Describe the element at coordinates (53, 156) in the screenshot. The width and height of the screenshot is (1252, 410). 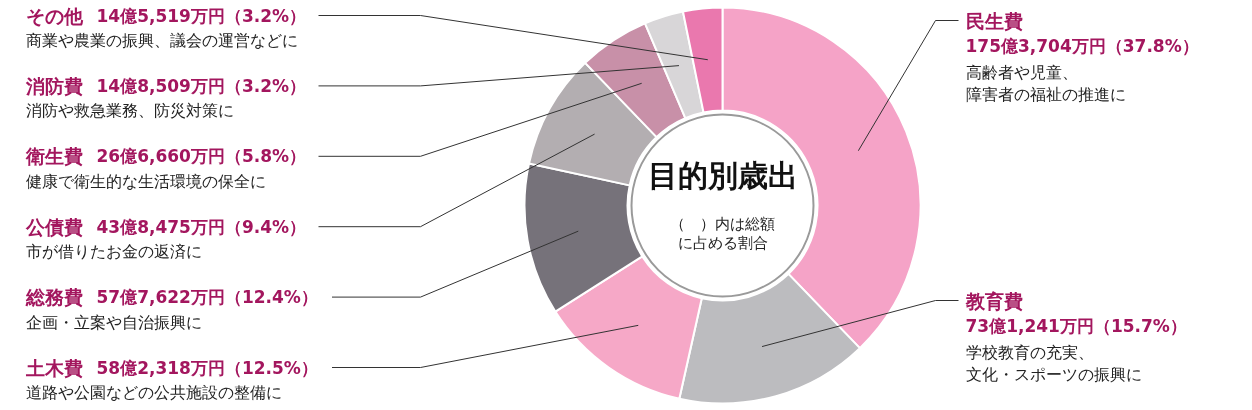
I see `slice-label: 衛生費` at that location.